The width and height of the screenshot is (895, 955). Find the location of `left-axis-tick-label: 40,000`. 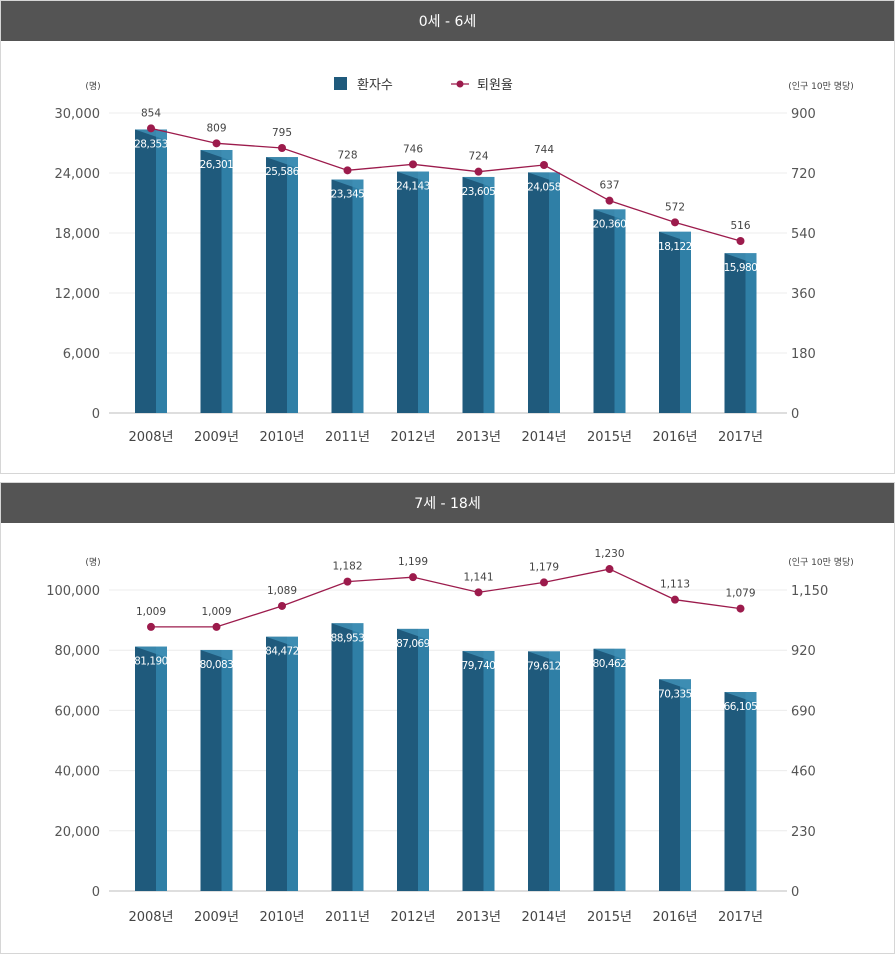

left-axis-tick-label: 40,000 is located at coordinates (78, 772).